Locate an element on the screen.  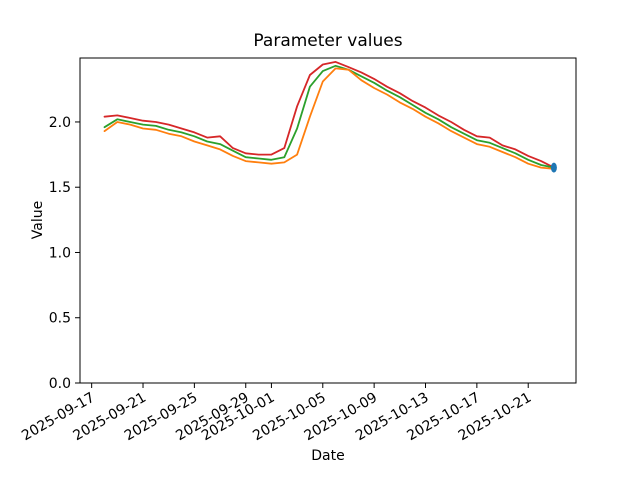
y-tick-label: 1.0 is located at coordinates (60, 253).